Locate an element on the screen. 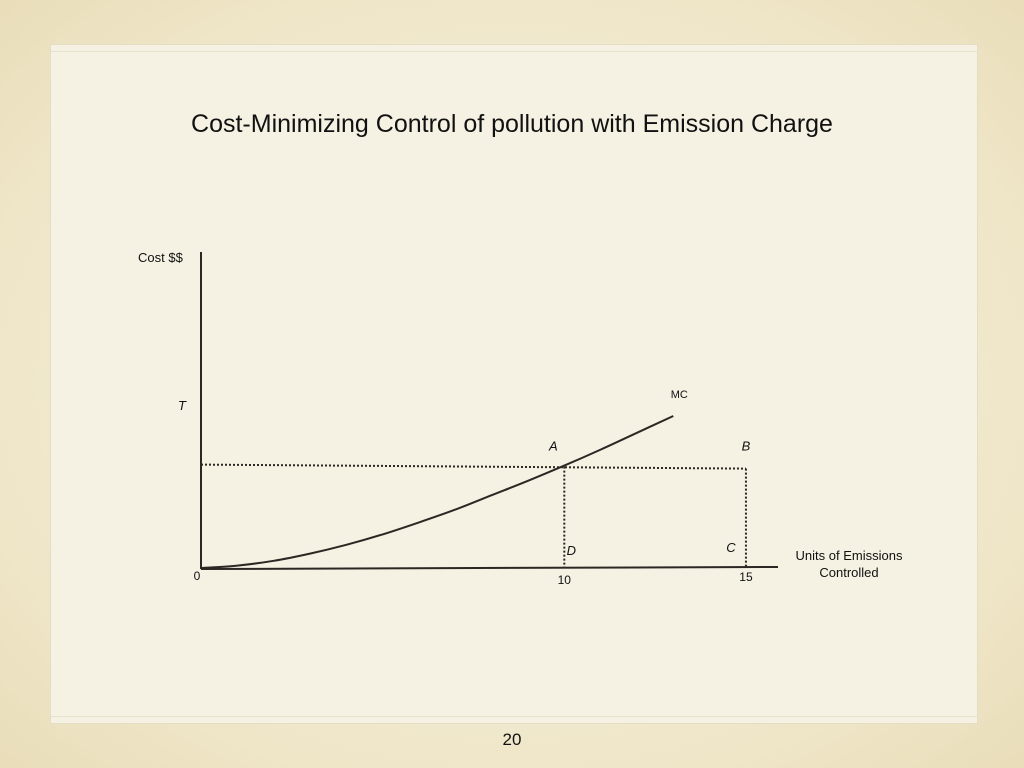 The height and width of the screenshot is (768, 1024). charge-label-t: T is located at coordinates (182, 405).